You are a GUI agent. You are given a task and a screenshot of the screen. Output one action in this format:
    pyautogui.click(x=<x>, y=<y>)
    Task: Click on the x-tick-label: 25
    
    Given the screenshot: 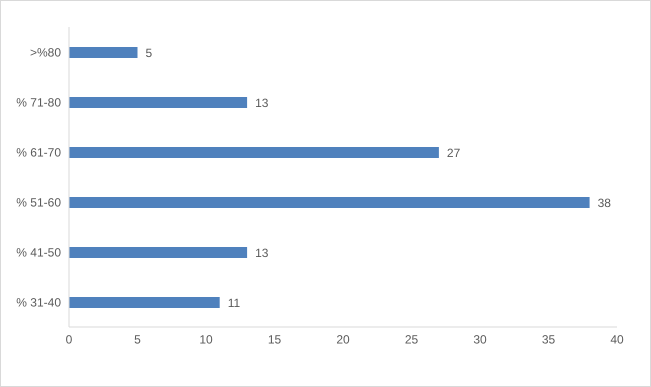 What is the action you would take?
    pyautogui.click(x=411, y=339)
    